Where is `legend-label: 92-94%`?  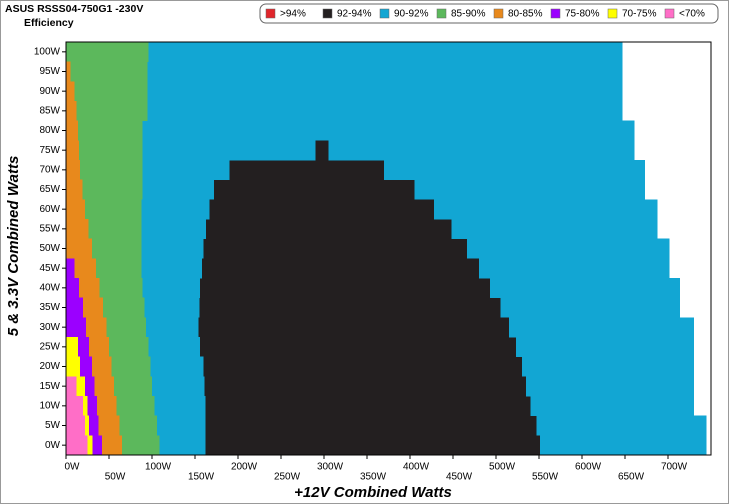
legend-label: 92-94% is located at coordinates (354, 14).